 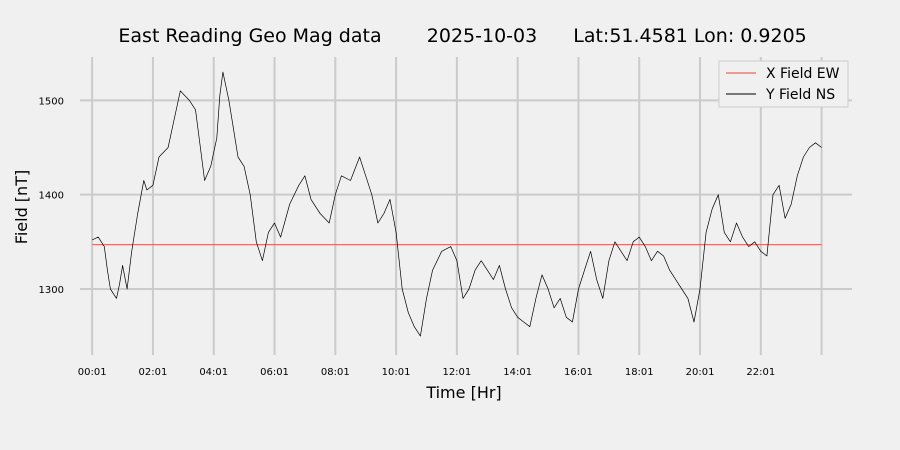 I want to click on x-tick-label: 06:01, so click(x=274, y=372).